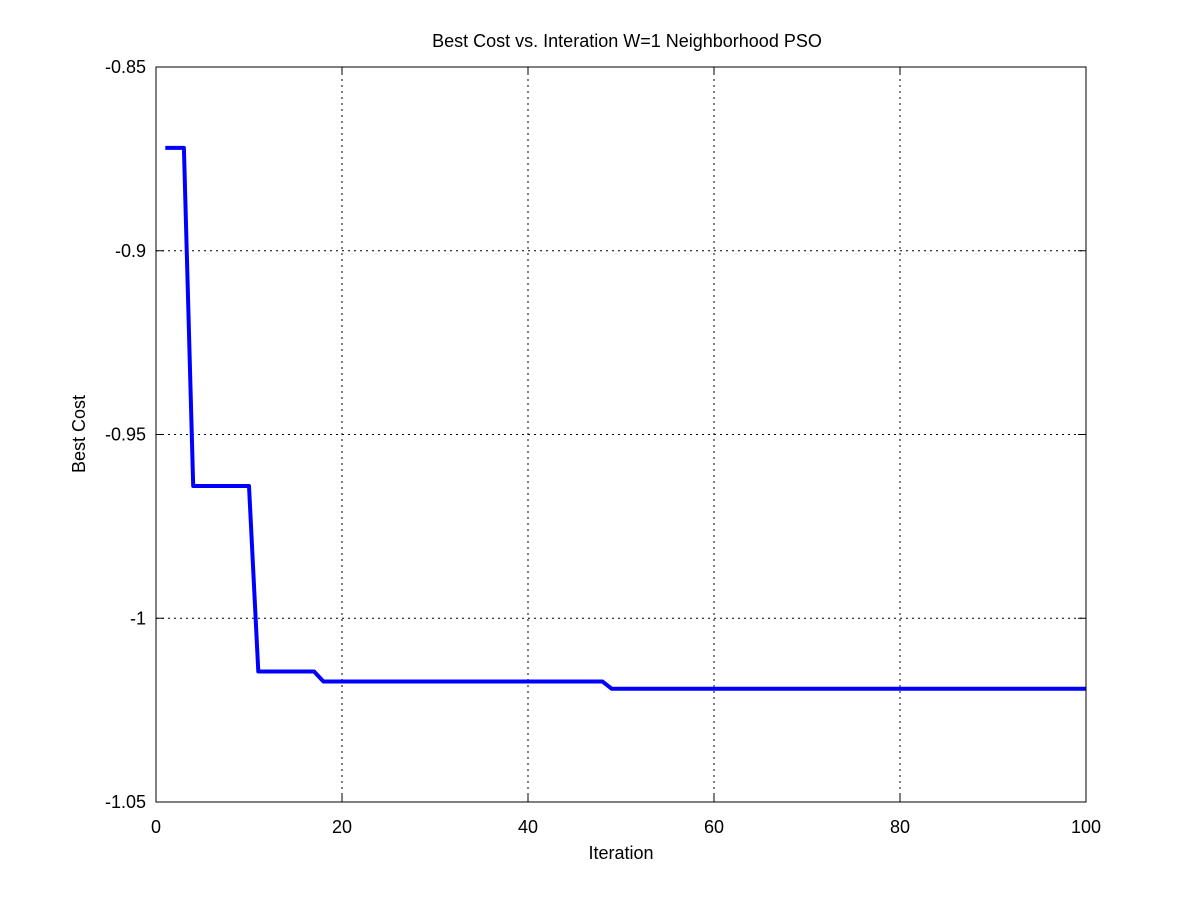 The width and height of the screenshot is (1200, 902). Describe the element at coordinates (900, 827) in the screenshot. I see `x-tick-label: 80` at that location.